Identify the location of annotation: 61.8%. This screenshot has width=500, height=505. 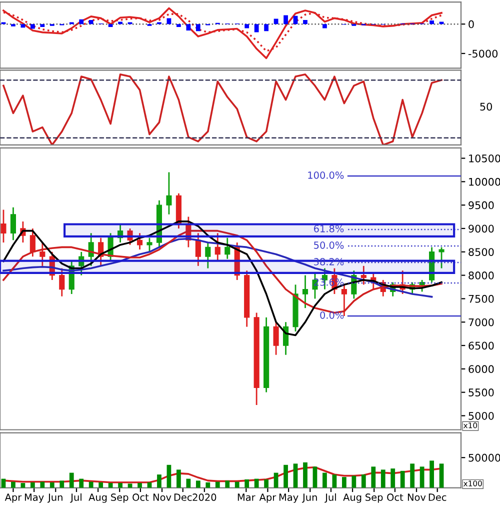
(329, 228).